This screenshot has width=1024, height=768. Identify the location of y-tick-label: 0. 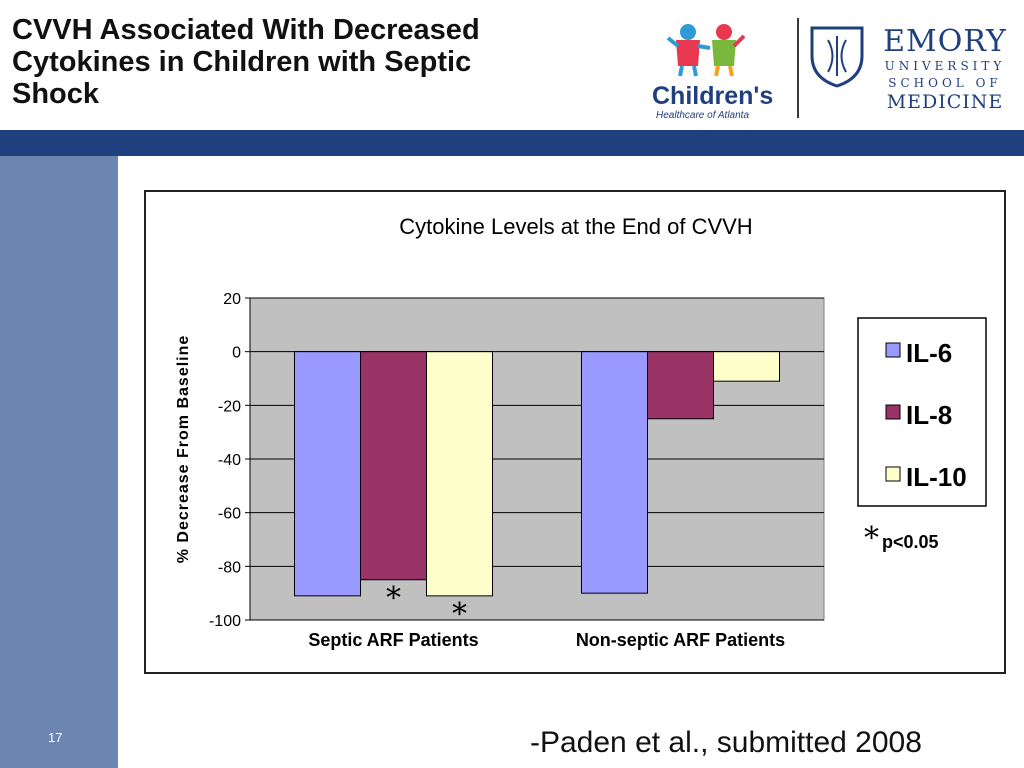
(236, 353).